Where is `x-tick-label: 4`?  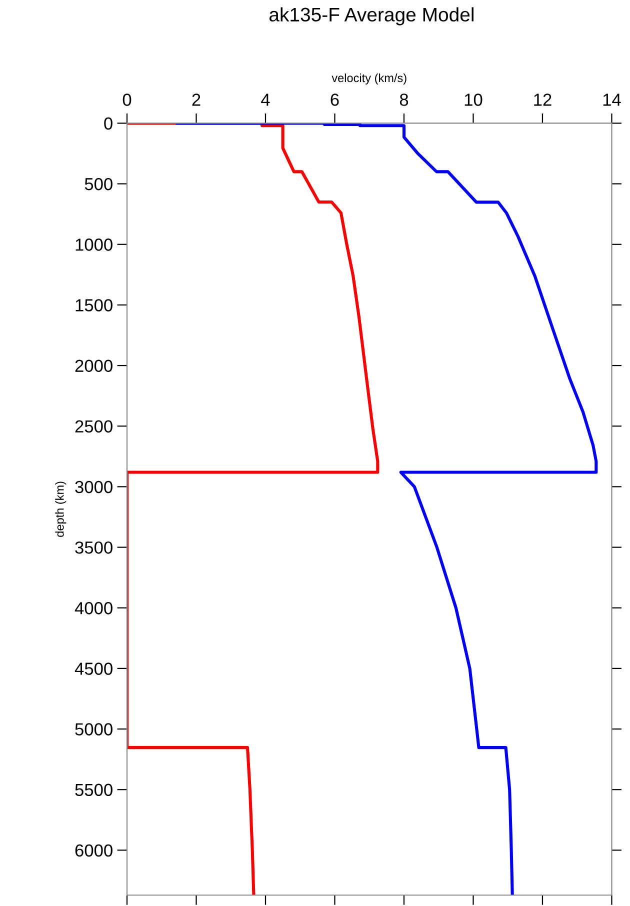
x-tick-label: 4 is located at coordinates (265, 100).